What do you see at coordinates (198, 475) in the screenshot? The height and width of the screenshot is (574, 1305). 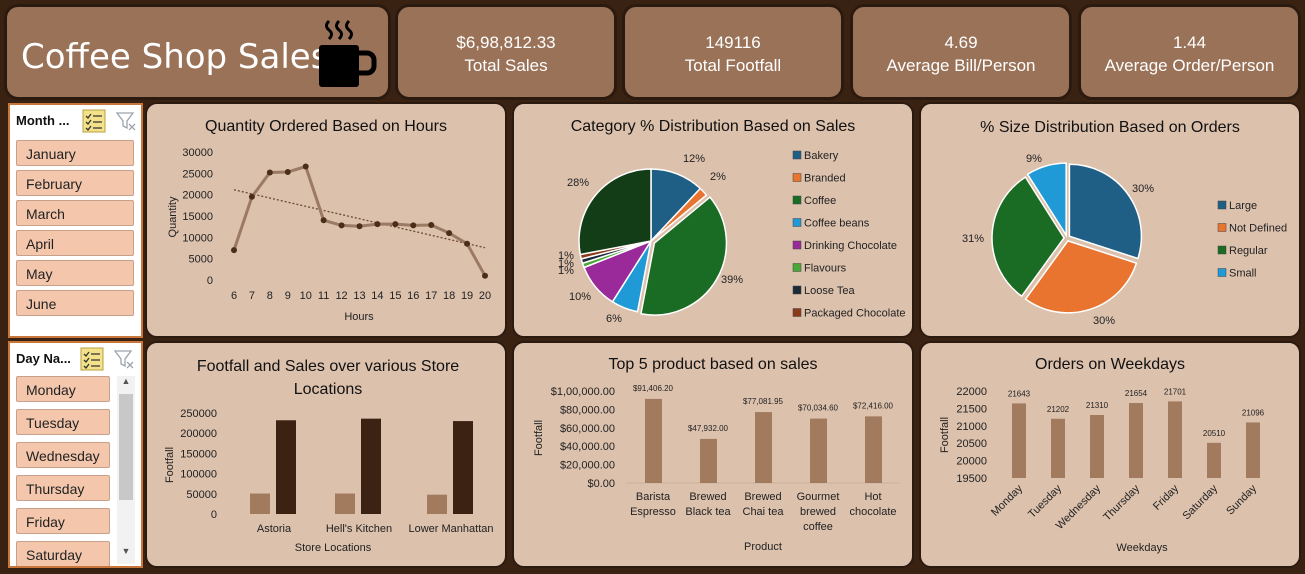 I see `y-tick-label: 100000` at bounding box center [198, 475].